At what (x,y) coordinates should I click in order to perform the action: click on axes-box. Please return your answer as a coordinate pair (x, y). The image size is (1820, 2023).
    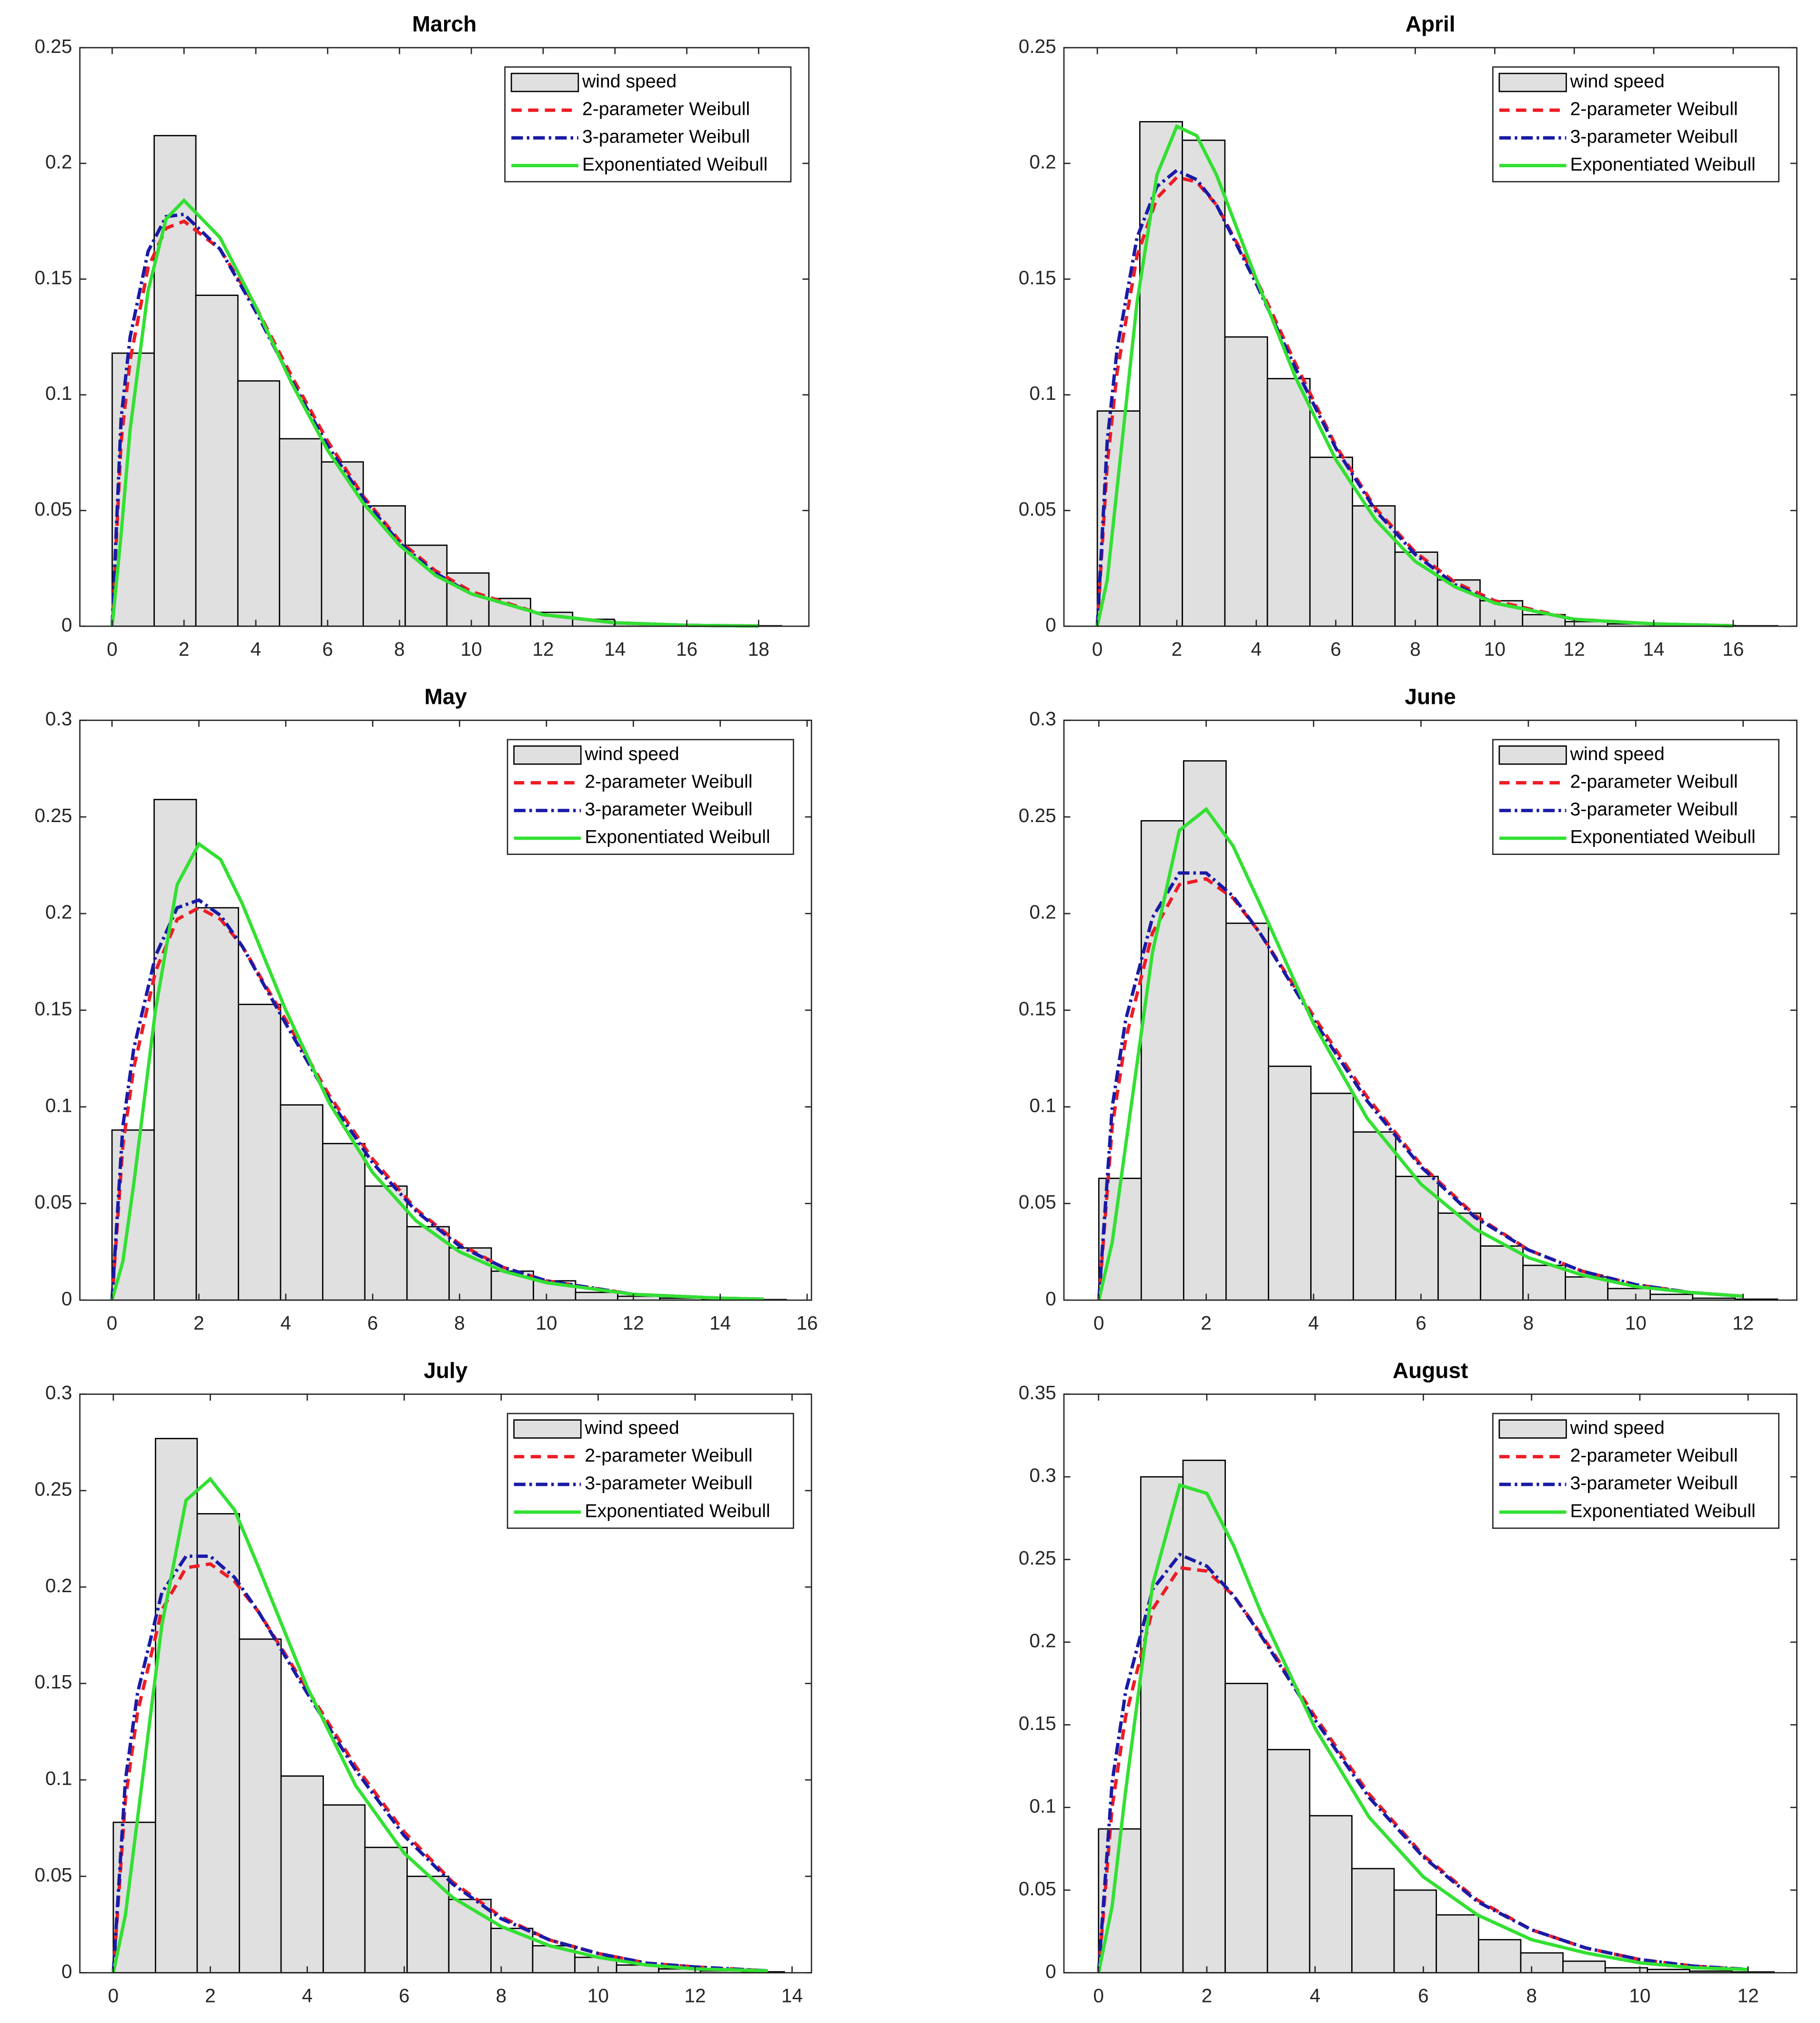
    Looking at the image, I should click on (1431, 337).